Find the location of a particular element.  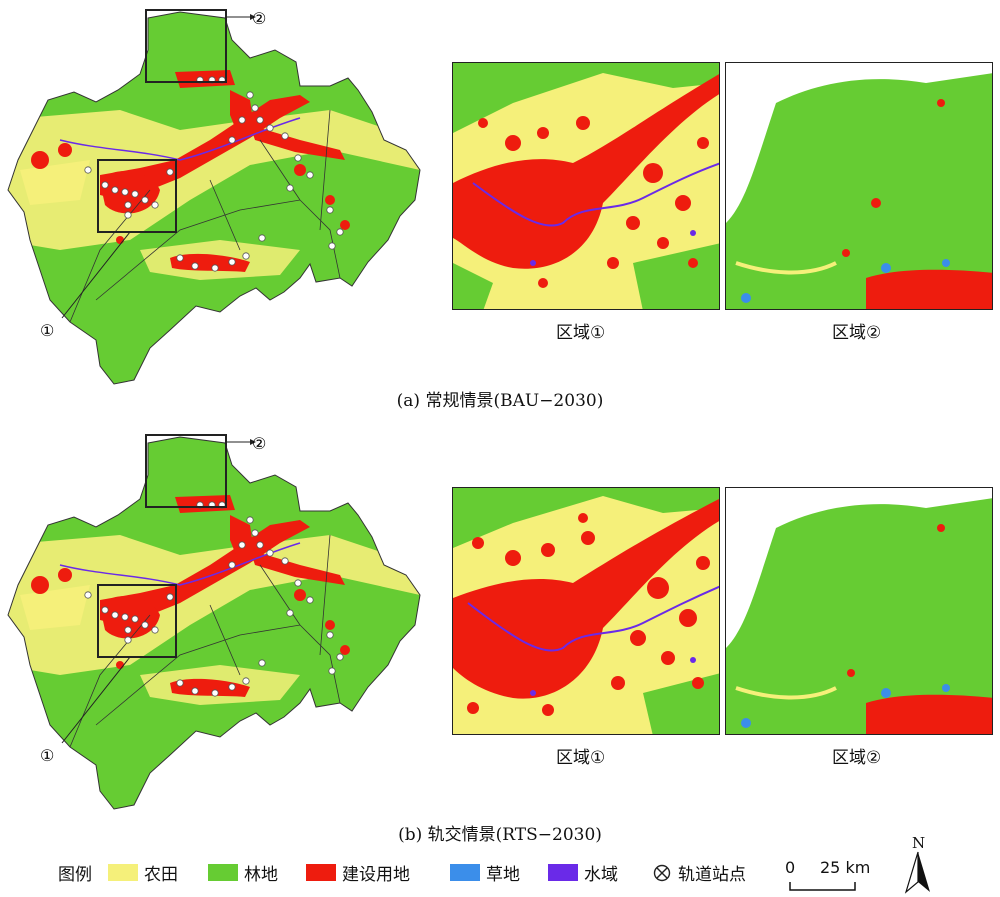

north-arrow: N is located at coordinates (920, 865).